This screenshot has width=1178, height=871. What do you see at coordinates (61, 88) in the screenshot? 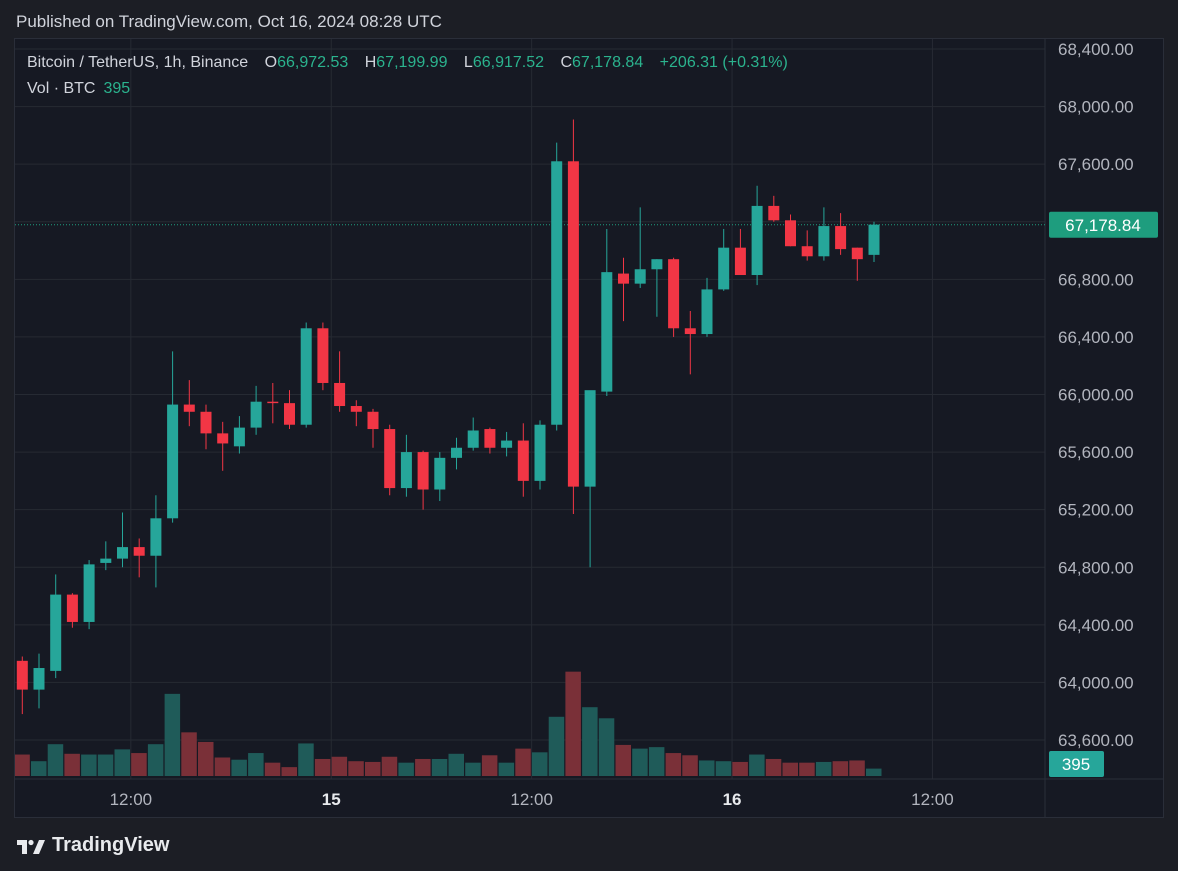
I see `volume-label: Vol · BTC` at bounding box center [61, 88].